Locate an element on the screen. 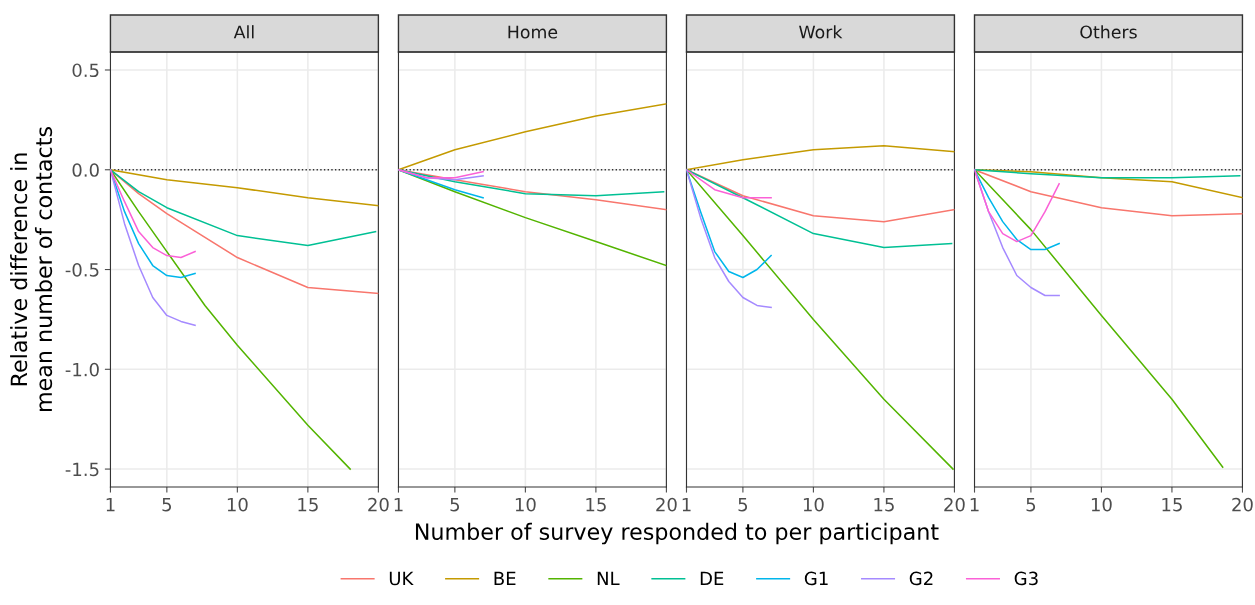 This screenshot has height=605, width=1255. chart-title: All is located at coordinates (243, 32).